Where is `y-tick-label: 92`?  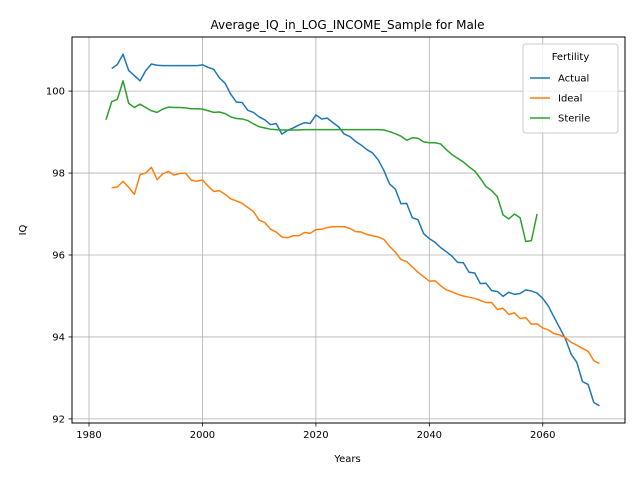
y-tick-label: 92 is located at coordinates (58, 419).